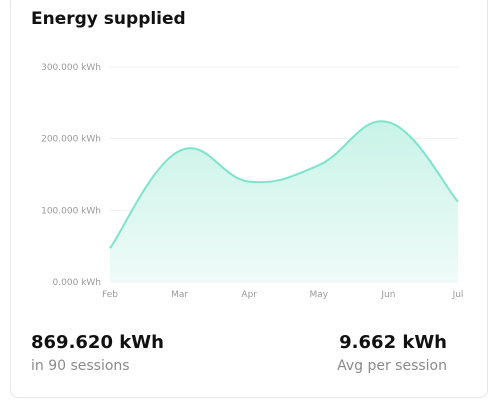 This screenshot has width=499, height=413. What do you see at coordinates (108, 19) in the screenshot?
I see `card-title: Energy supplied` at bounding box center [108, 19].